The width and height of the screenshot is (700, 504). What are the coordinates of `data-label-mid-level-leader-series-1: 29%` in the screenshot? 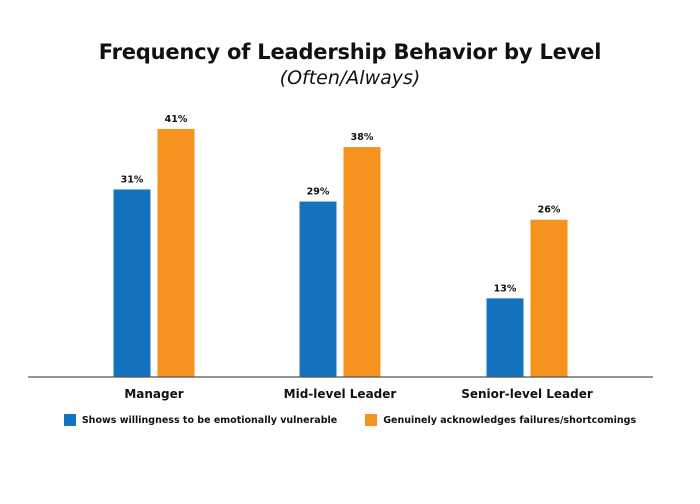 It's located at (318, 192).